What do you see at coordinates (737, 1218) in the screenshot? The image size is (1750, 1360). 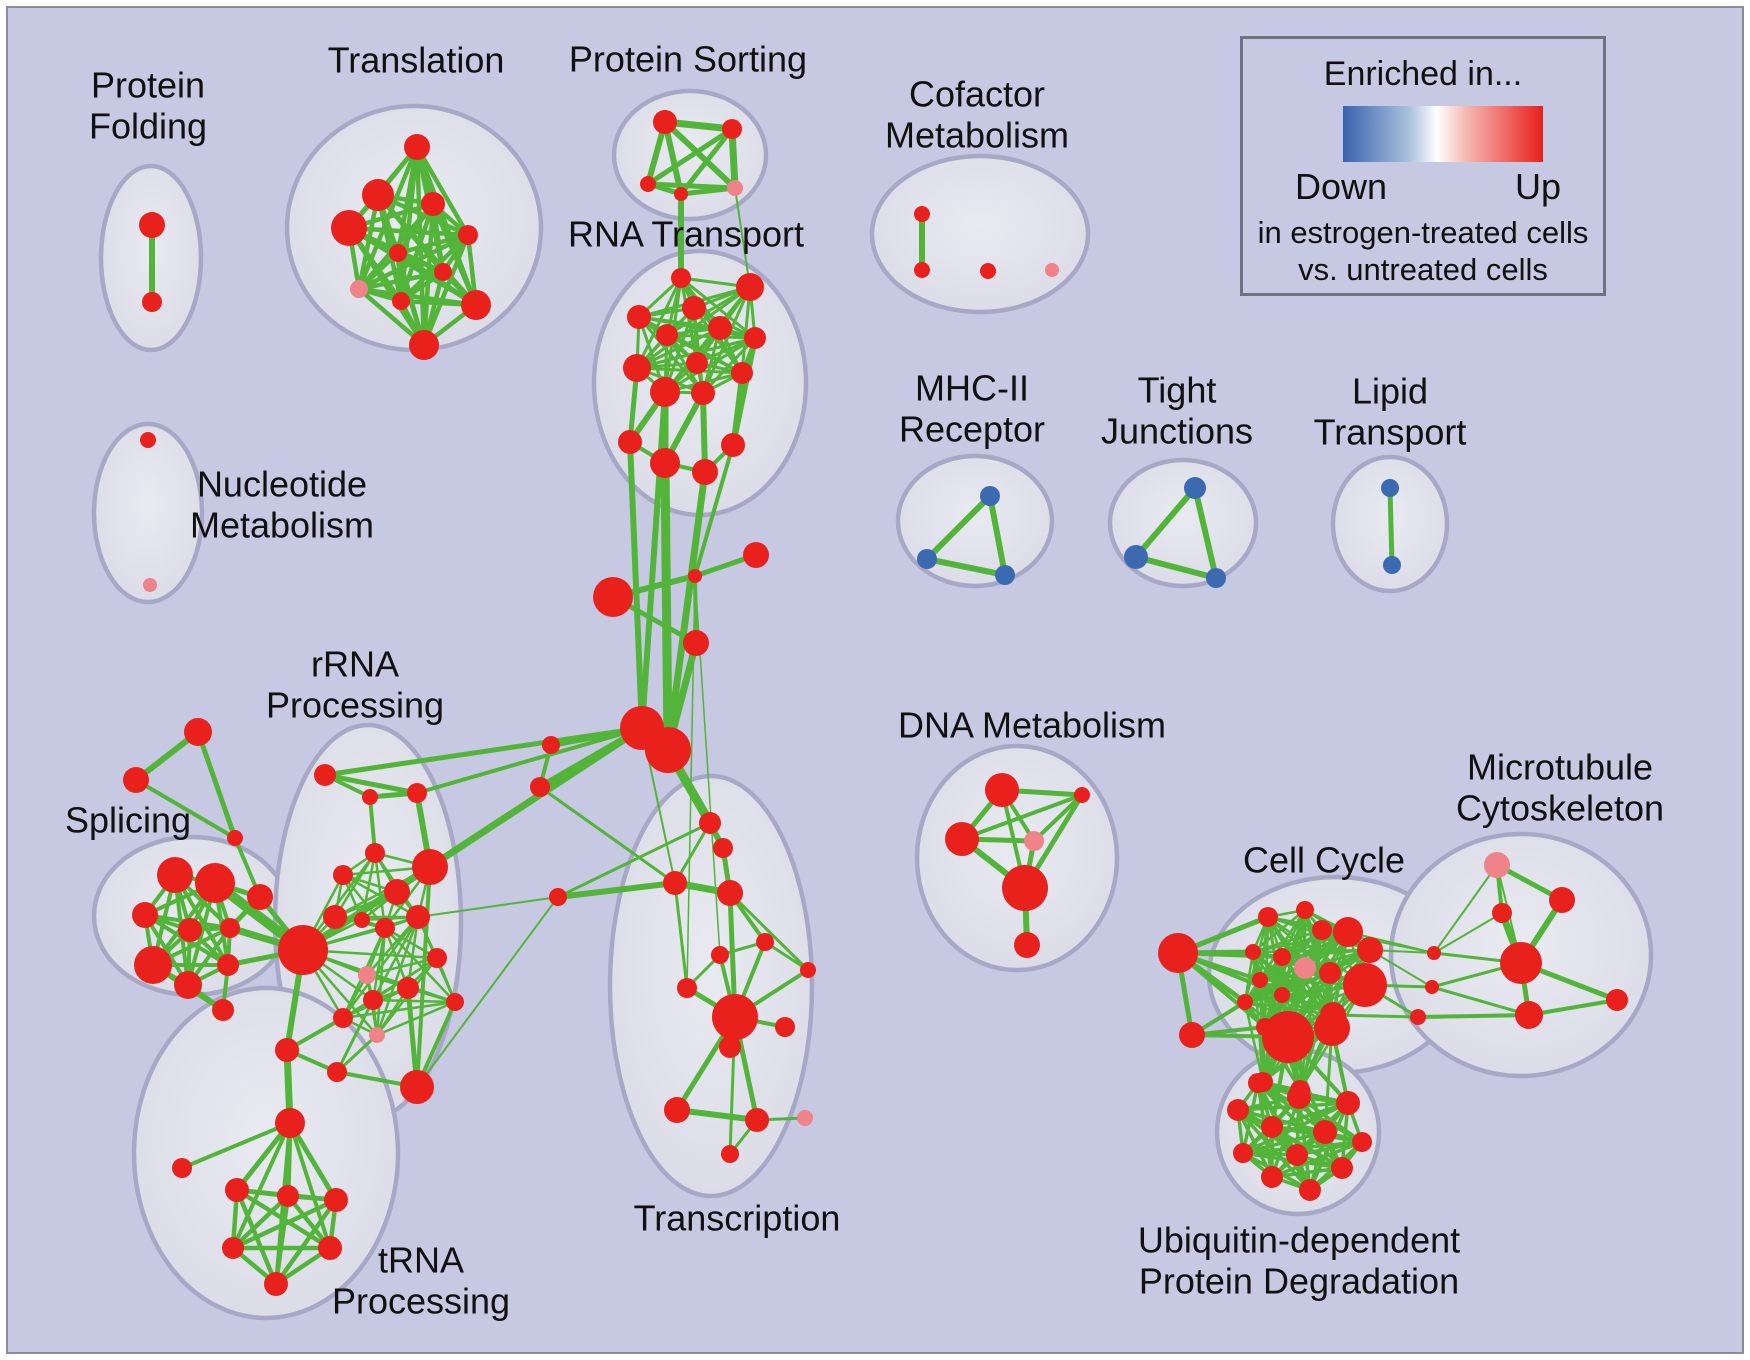 I see `cluster-label-transcription: Transcription` at bounding box center [737, 1218].